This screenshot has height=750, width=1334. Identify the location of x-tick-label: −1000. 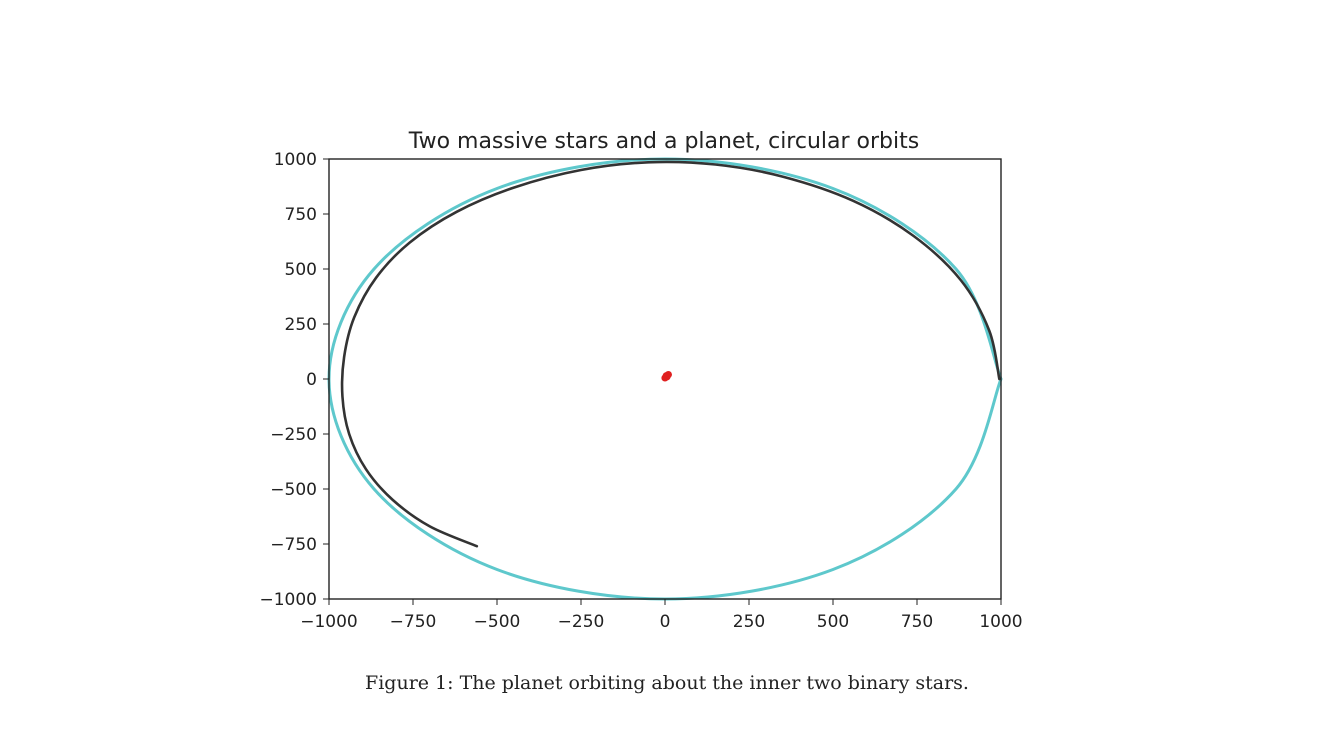
(329, 622).